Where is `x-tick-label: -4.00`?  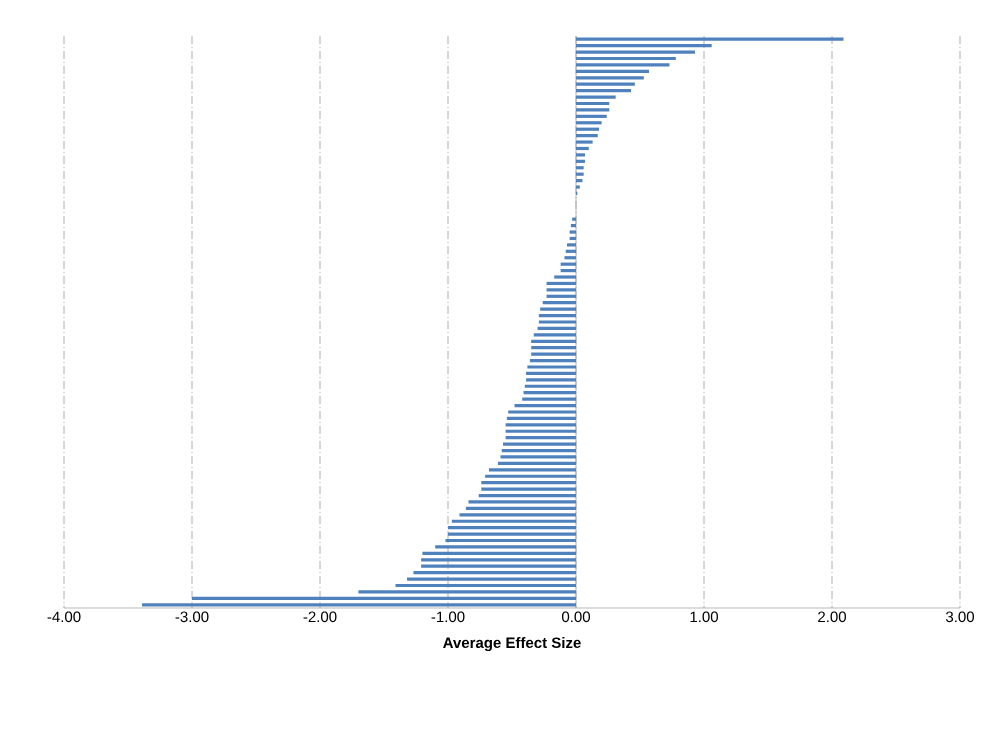
x-tick-label: -4.00 is located at coordinates (64, 617).